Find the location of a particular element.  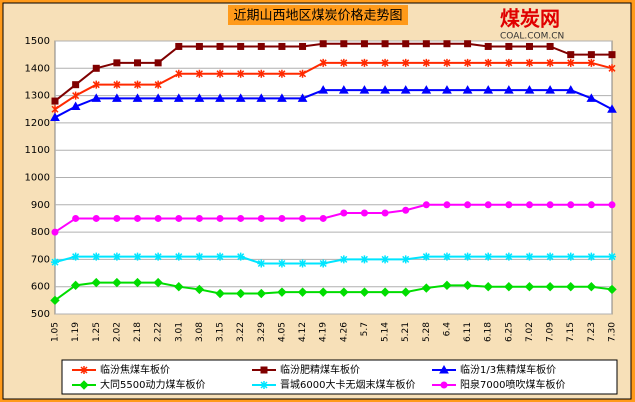

legend-label: 晋城6000大卡无烟末煤车板价 is located at coordinates (347, 384).